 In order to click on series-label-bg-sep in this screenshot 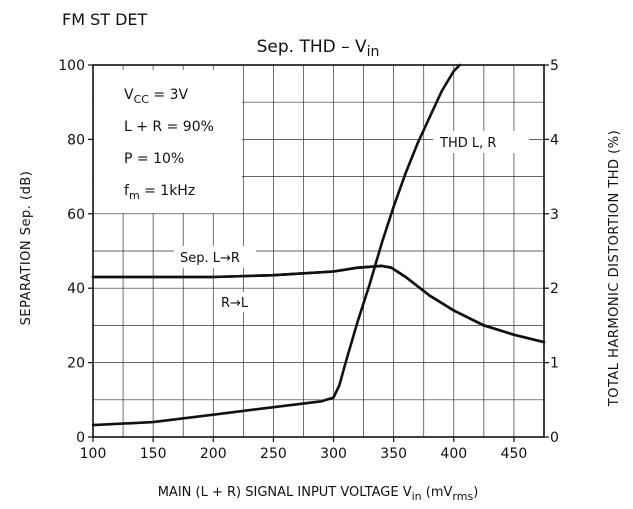, I will do `click(215, 257)`.